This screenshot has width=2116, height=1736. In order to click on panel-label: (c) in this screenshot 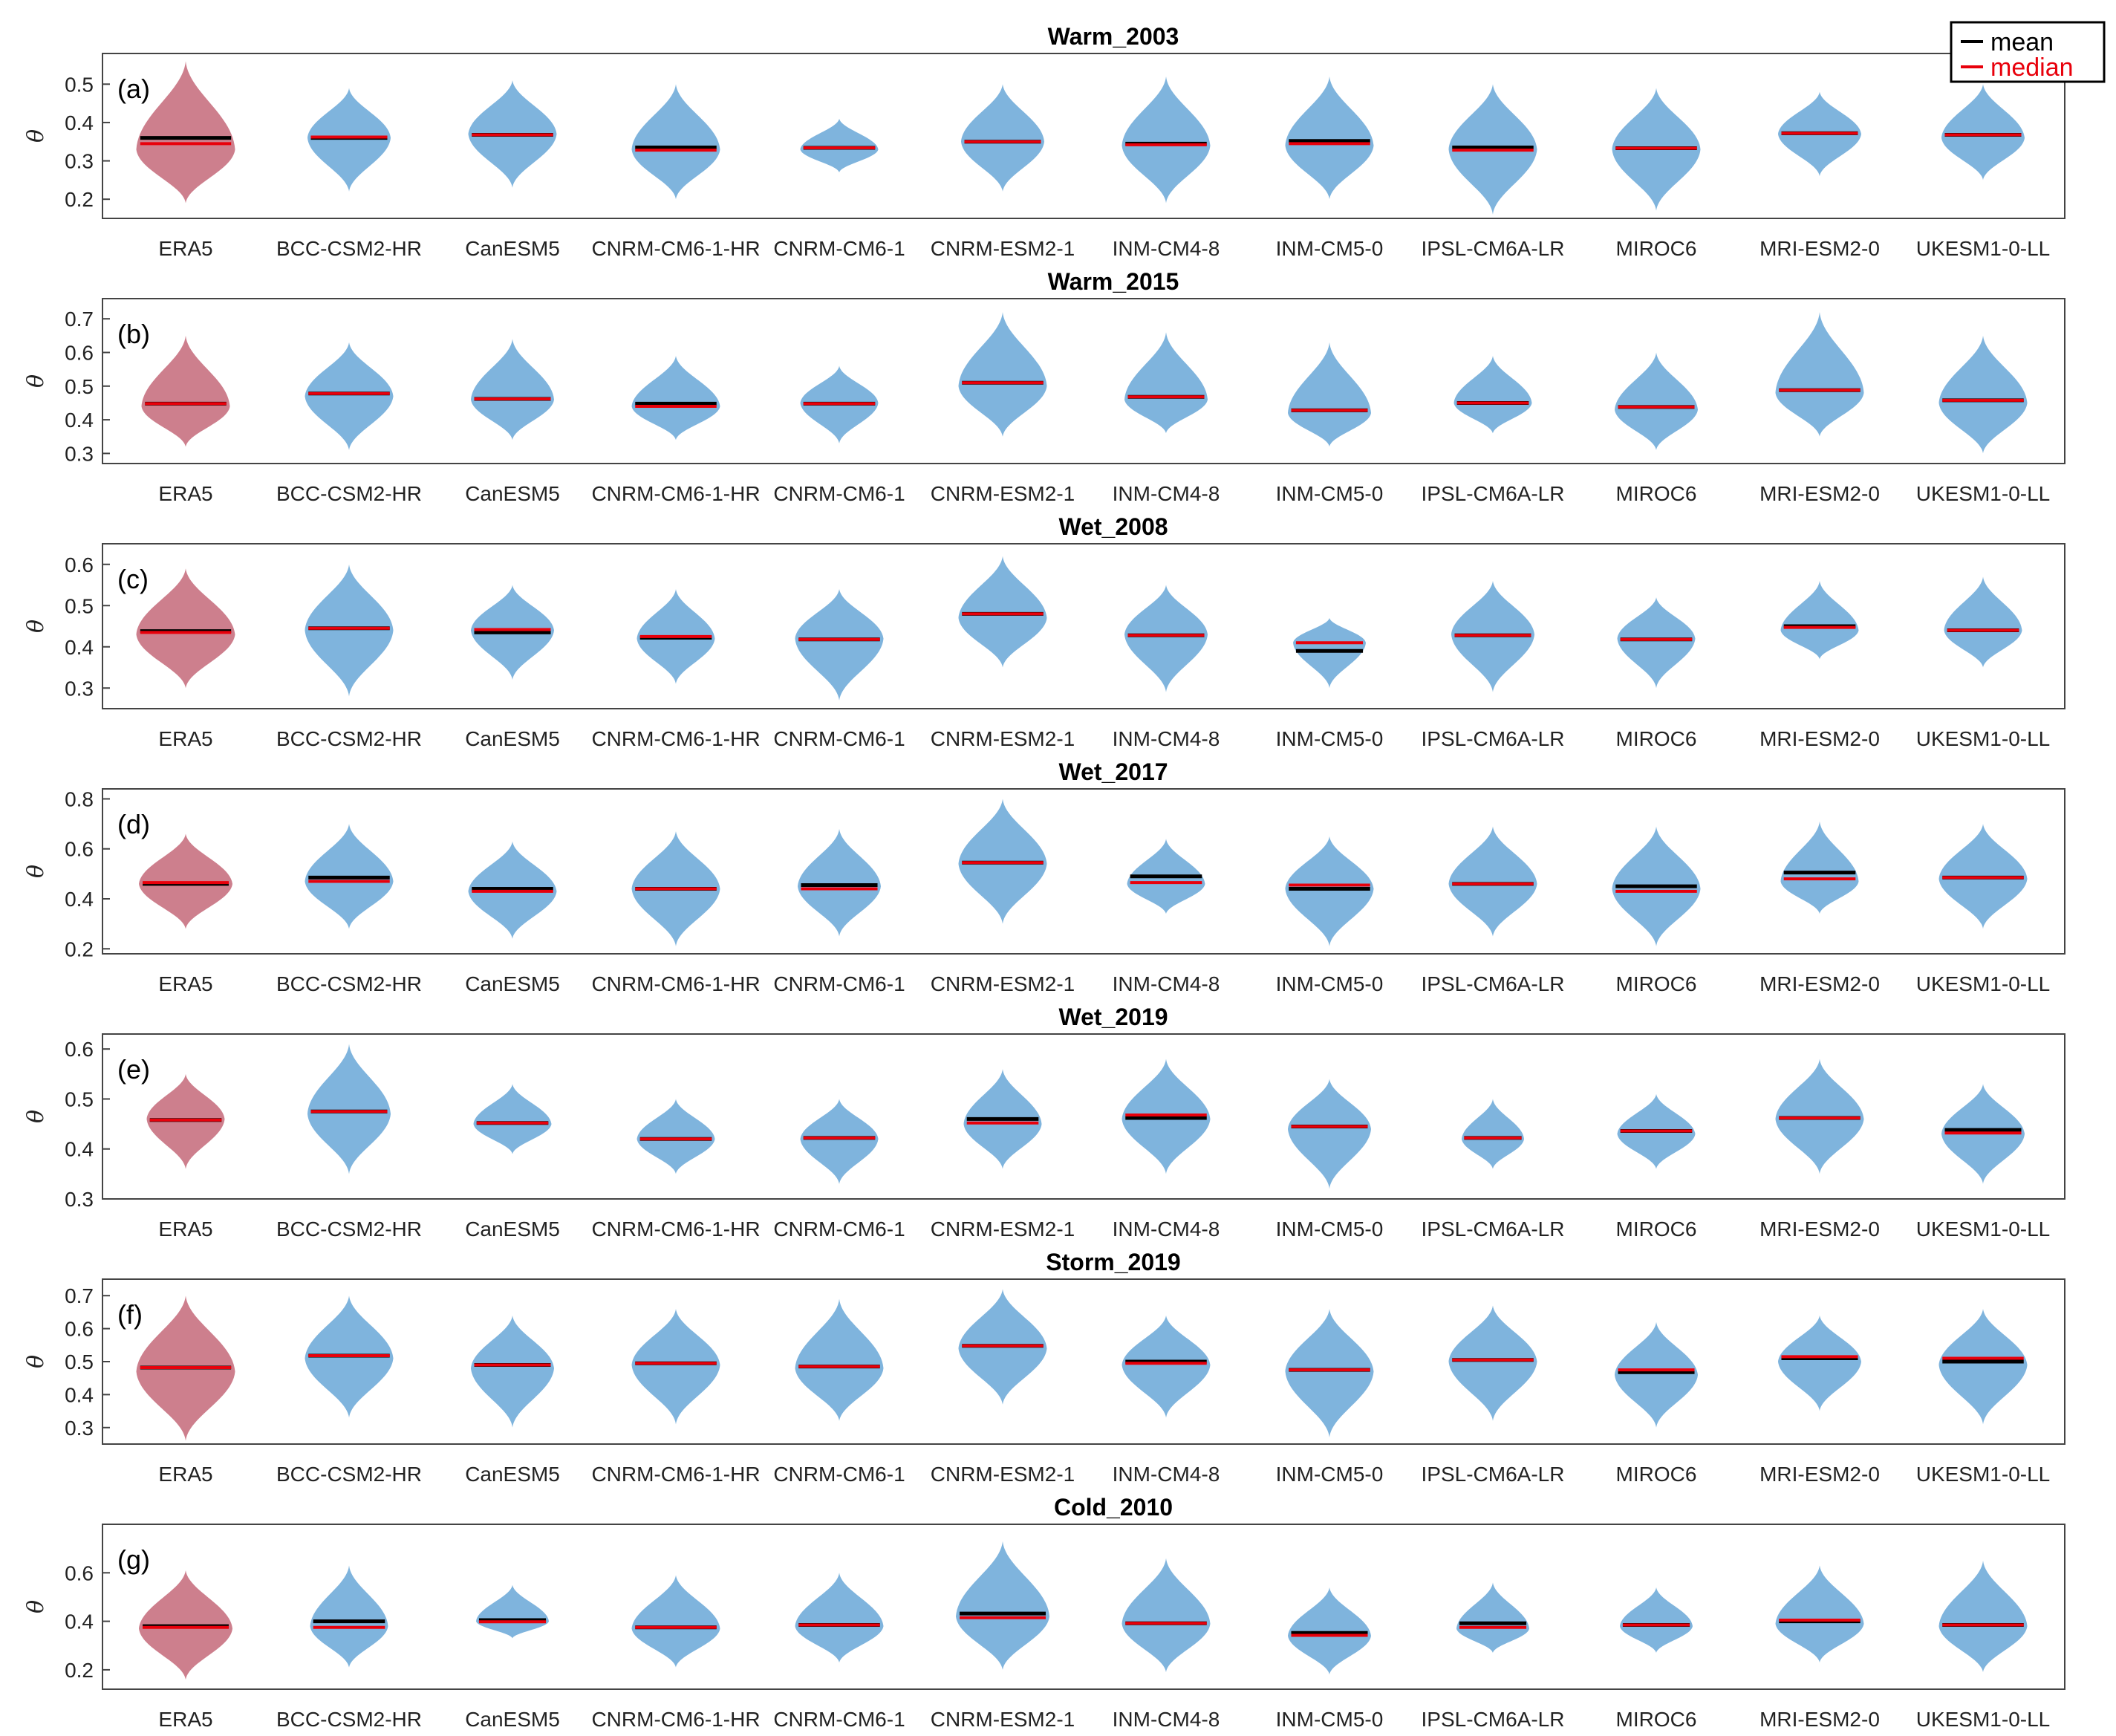, I will do `click(133, 579)`.